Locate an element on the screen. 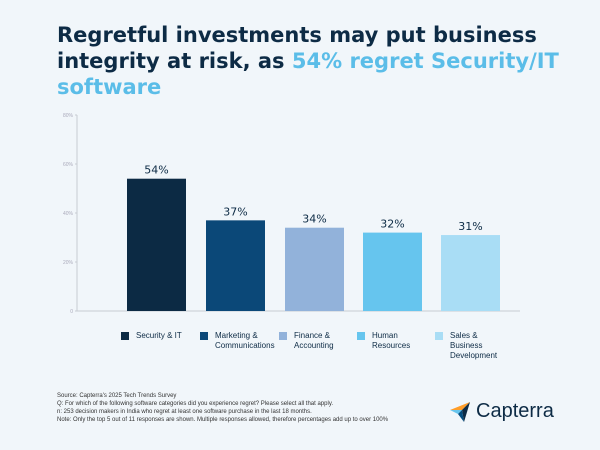 This screenshot has width=600, height=450. capterra-logo: Capterra is located at coordinates (502, 411).